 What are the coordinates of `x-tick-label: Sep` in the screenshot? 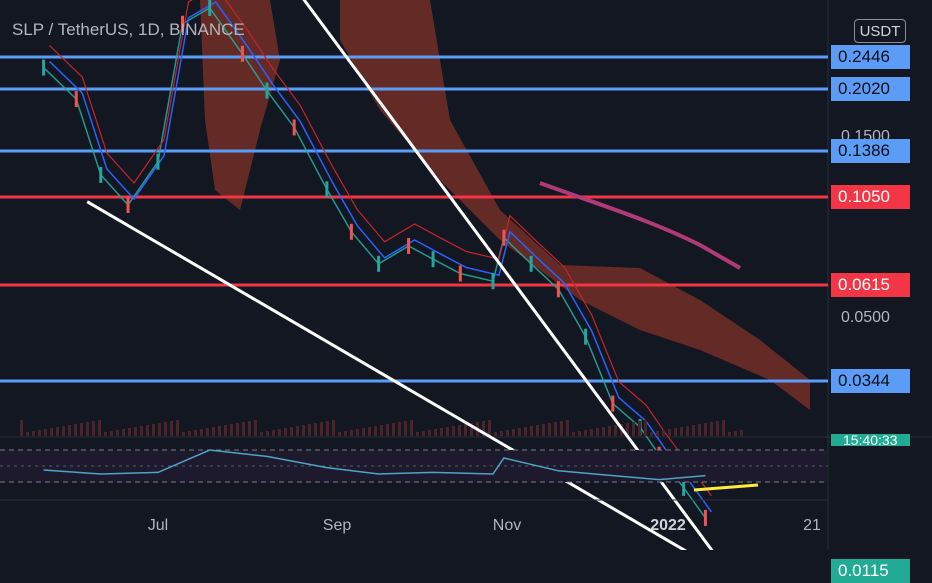 It's located at (337, 525).